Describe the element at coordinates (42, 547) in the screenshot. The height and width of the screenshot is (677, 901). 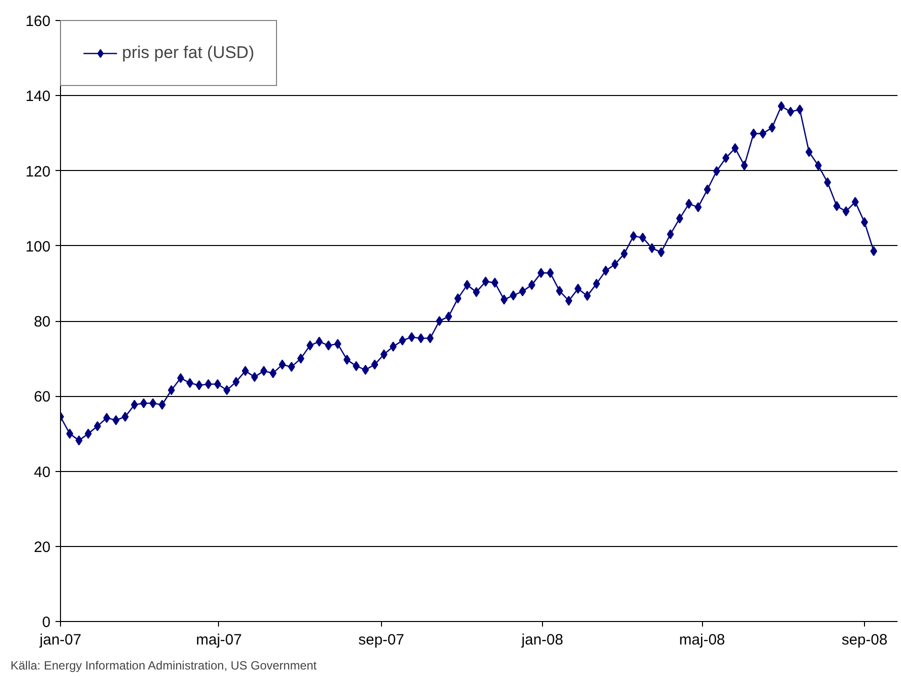
I see `y-tick-label: 20` at that location.